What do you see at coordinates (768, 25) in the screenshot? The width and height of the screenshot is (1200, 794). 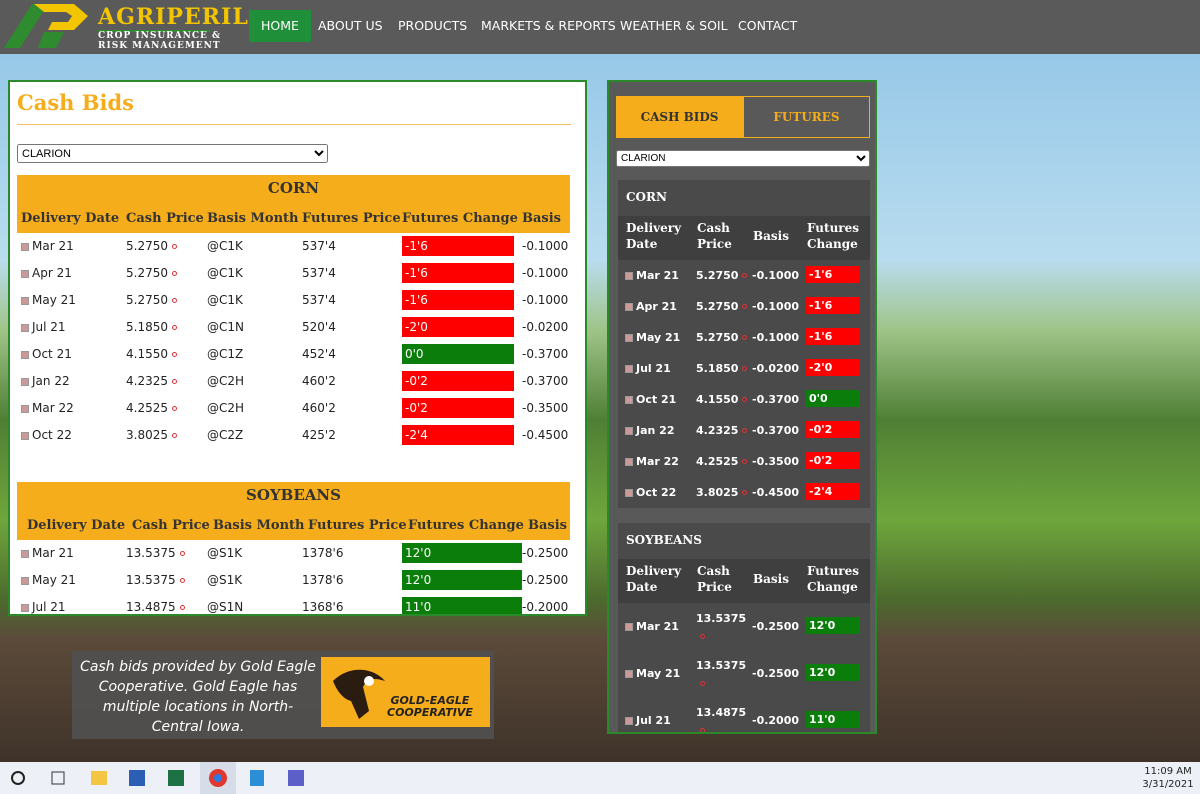 I see `nav-link: CONTACT` at bounding box center [768, 25].